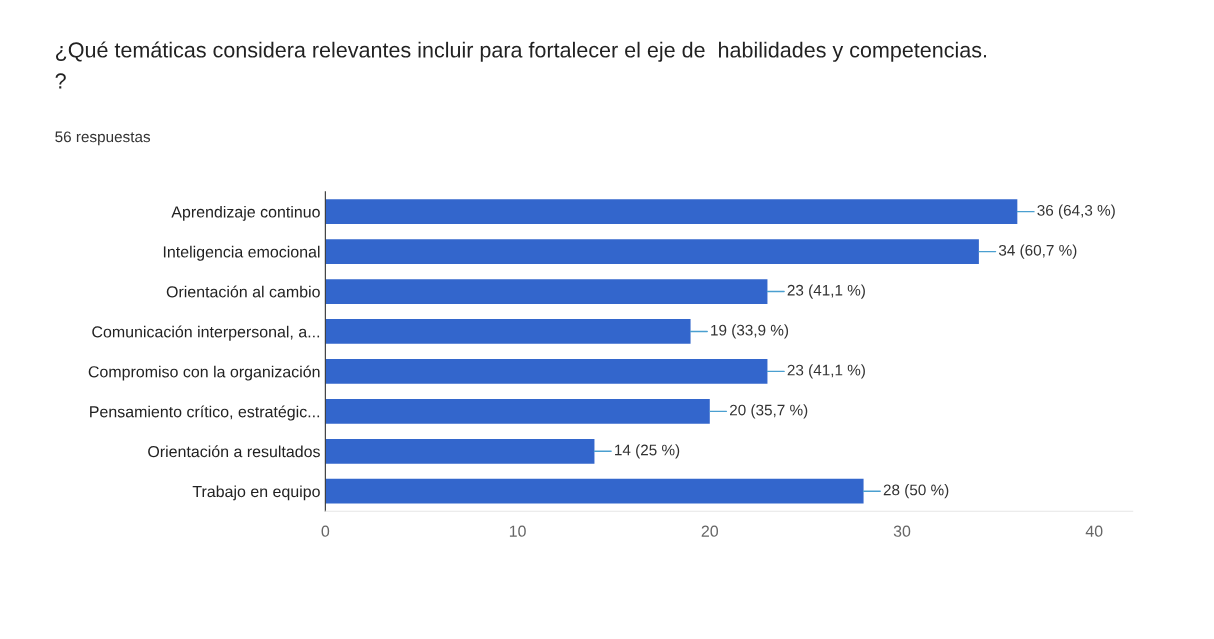 This screenshot has height=639, width=1214. I want to click on y-tick-label: Orientación a resultados, so click(234, 451).